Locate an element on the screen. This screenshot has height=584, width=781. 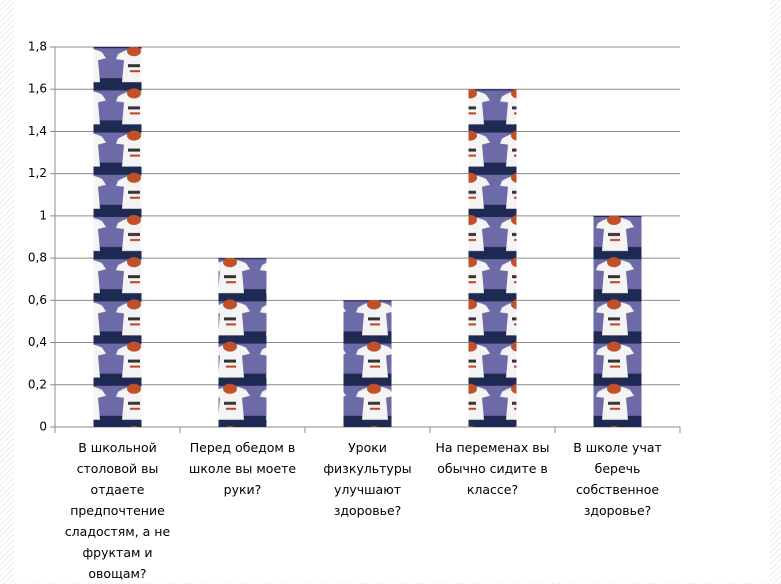
y-tick-label: 0,2 is located at coordinates (37, 384).